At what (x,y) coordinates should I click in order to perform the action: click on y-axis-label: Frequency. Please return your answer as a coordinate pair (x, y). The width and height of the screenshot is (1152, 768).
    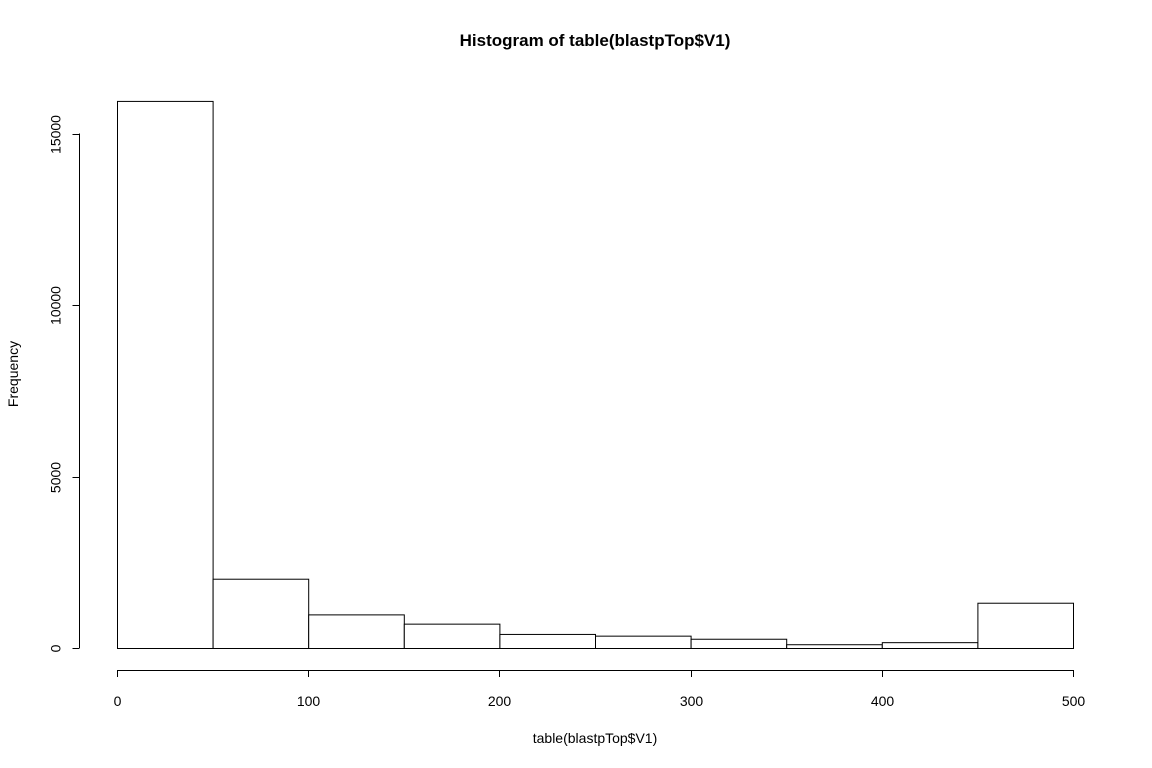
    Looking at the image, I should click on (13, 374).